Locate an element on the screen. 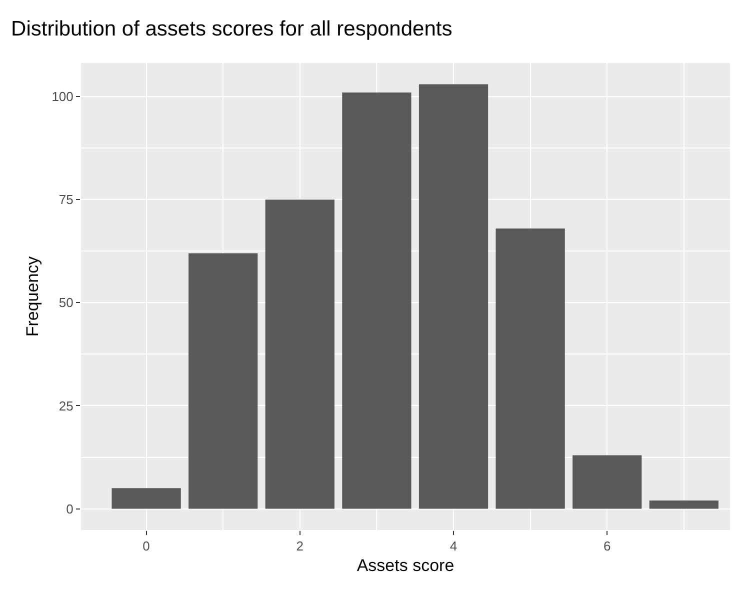 Image resolution: width=736 pixels, height=592 pixels. x-tick-label: 6 is located at coordinates (607, 546).